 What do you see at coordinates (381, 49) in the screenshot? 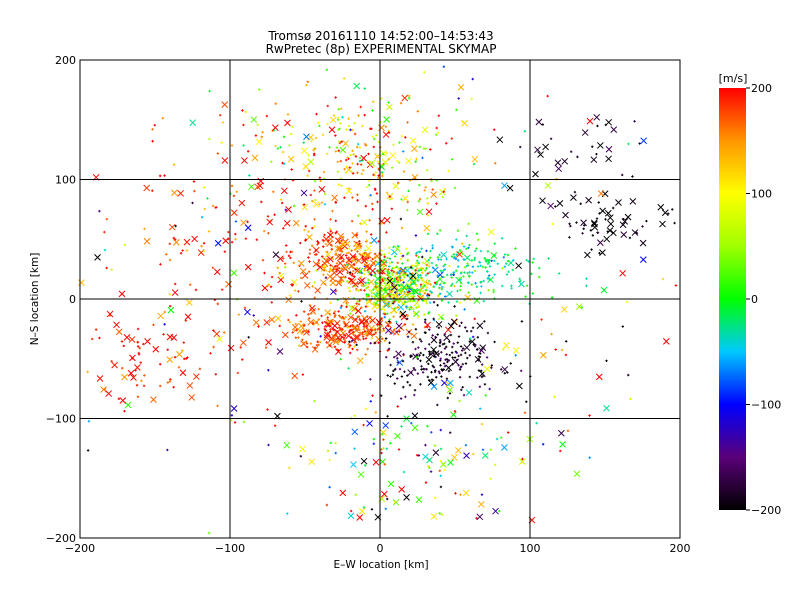
I see `chart-subtitle: RwPretec (8p) EXPERIMENTAL SKYMAP` at bounding box center [381, 49].